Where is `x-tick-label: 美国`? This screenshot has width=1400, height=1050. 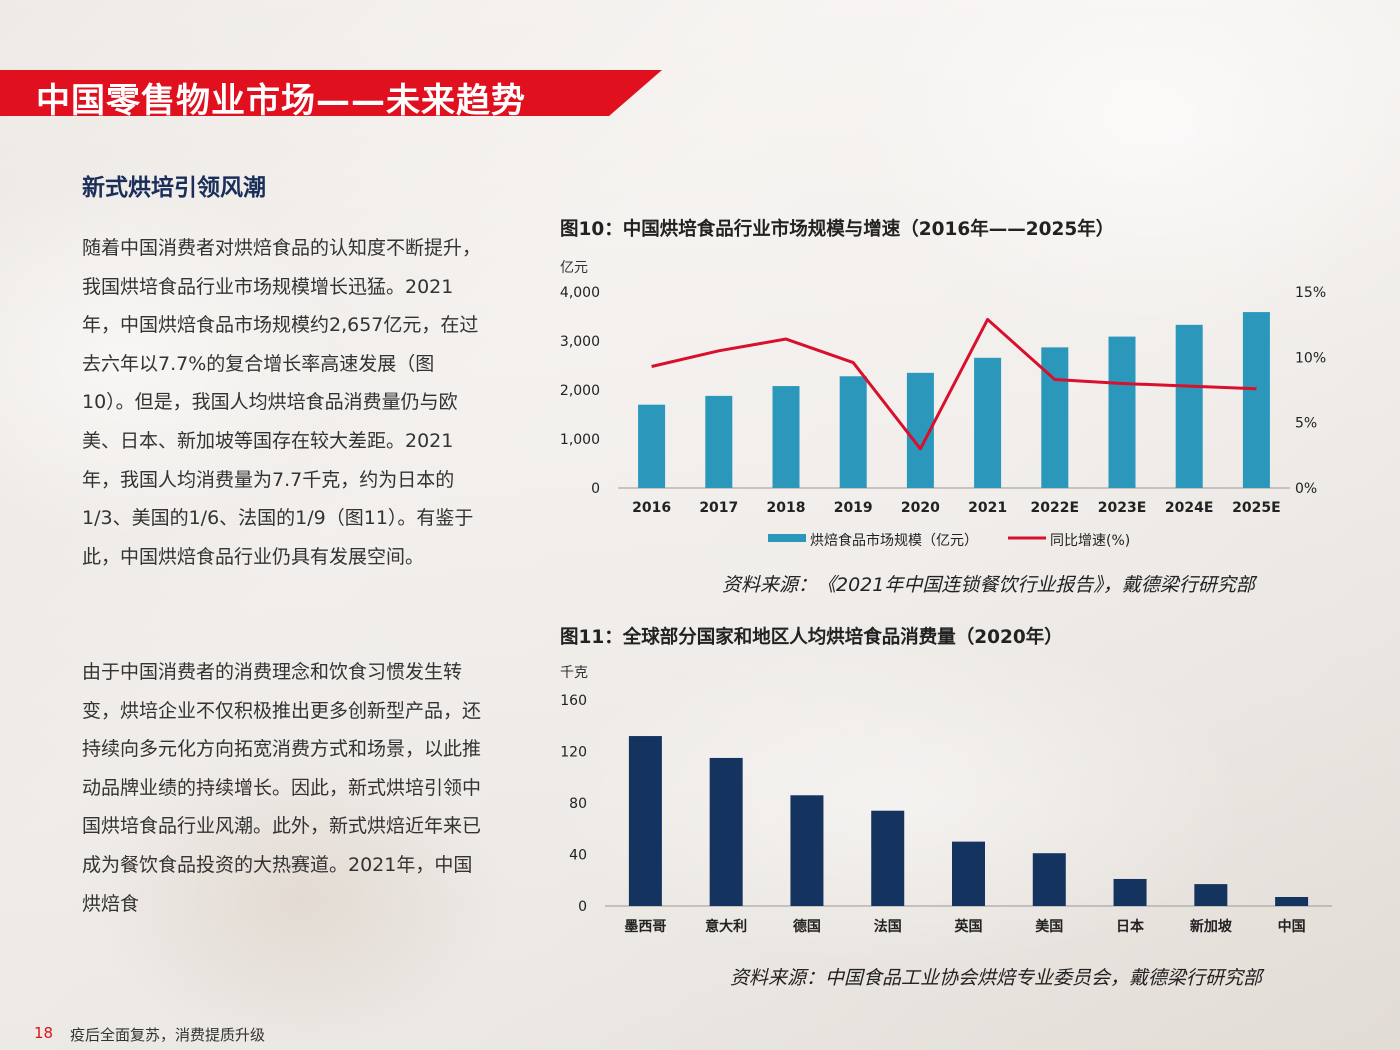
x-tick-label: 美国 is located at coordinates (1049, 926).